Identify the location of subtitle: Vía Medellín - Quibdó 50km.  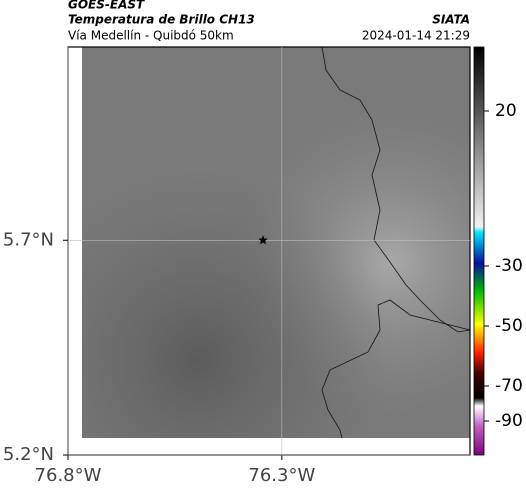
(151, 36).